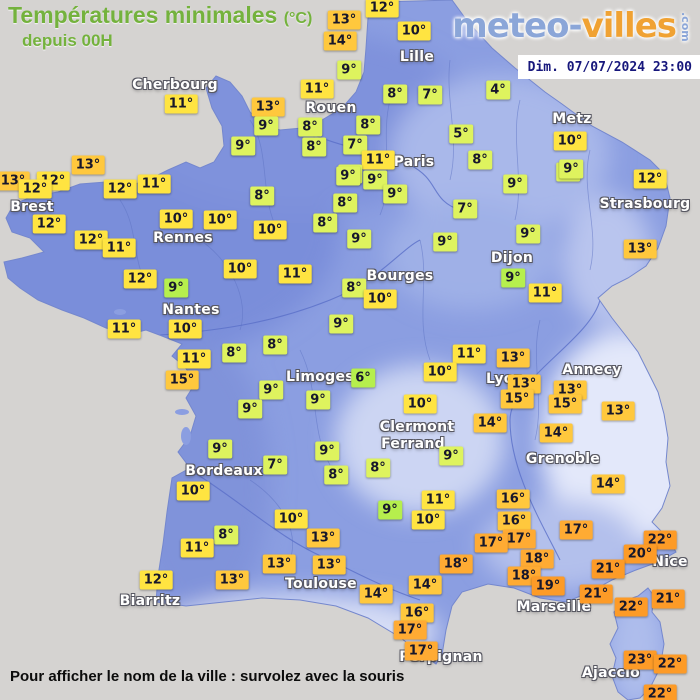  Describe the element at coordinates (640, 660) in the screenshot. I see `temp-badge: 23°` at that location.